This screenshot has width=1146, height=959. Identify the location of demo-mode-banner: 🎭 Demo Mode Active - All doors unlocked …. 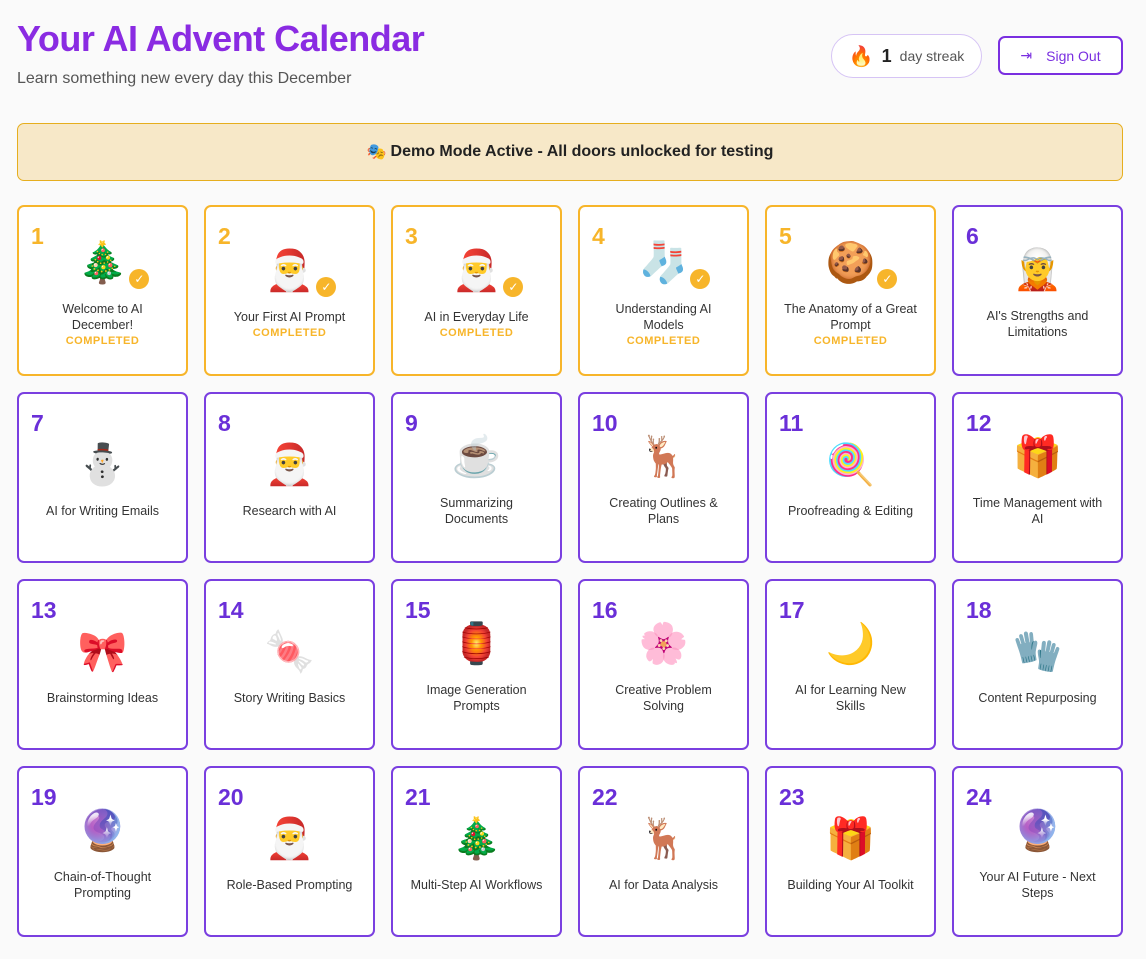
(570, 152).